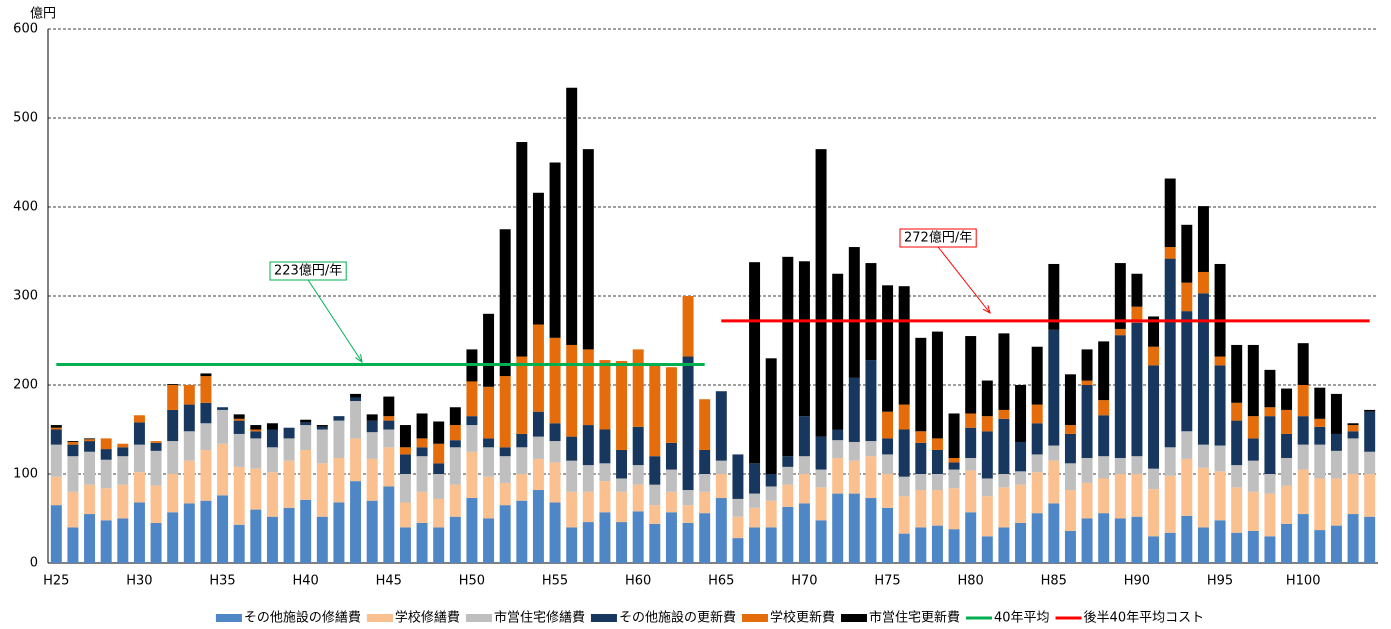  What do you see at coordinates (25, 29) in the screenshot?
I see `y-tick-label: 600` at bounding box center [25, 29].